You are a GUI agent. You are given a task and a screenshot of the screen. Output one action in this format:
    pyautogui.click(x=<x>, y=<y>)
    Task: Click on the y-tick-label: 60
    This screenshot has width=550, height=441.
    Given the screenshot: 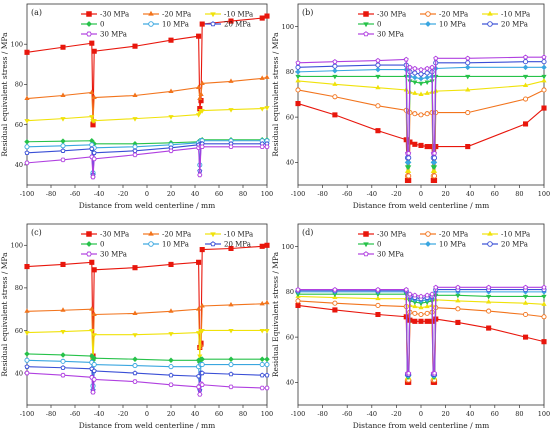 What is the action you would take?
    pyautogui.click(x=290, y=117)
    